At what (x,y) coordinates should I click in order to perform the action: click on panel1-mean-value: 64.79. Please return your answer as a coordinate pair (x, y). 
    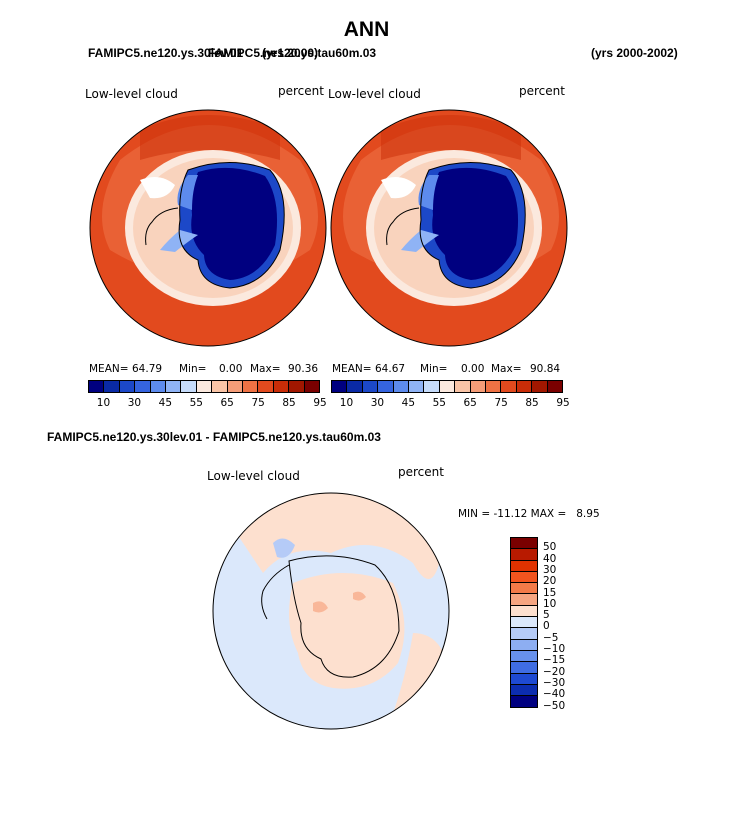
    Looking at the image, I should click on (147, 369).